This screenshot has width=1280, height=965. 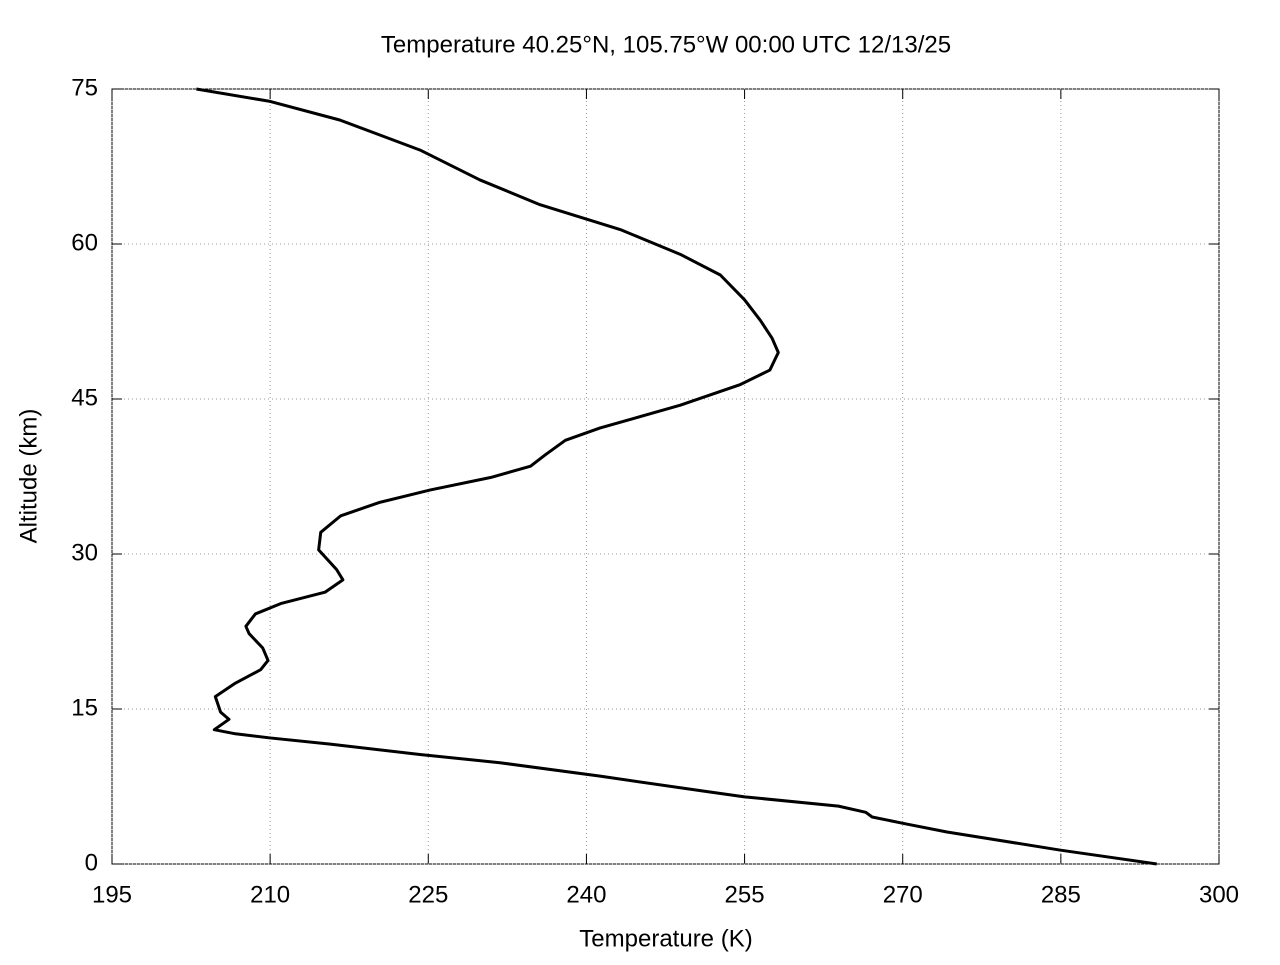 I want to click on y-tick-label: 15, so click(x=84, y=707).